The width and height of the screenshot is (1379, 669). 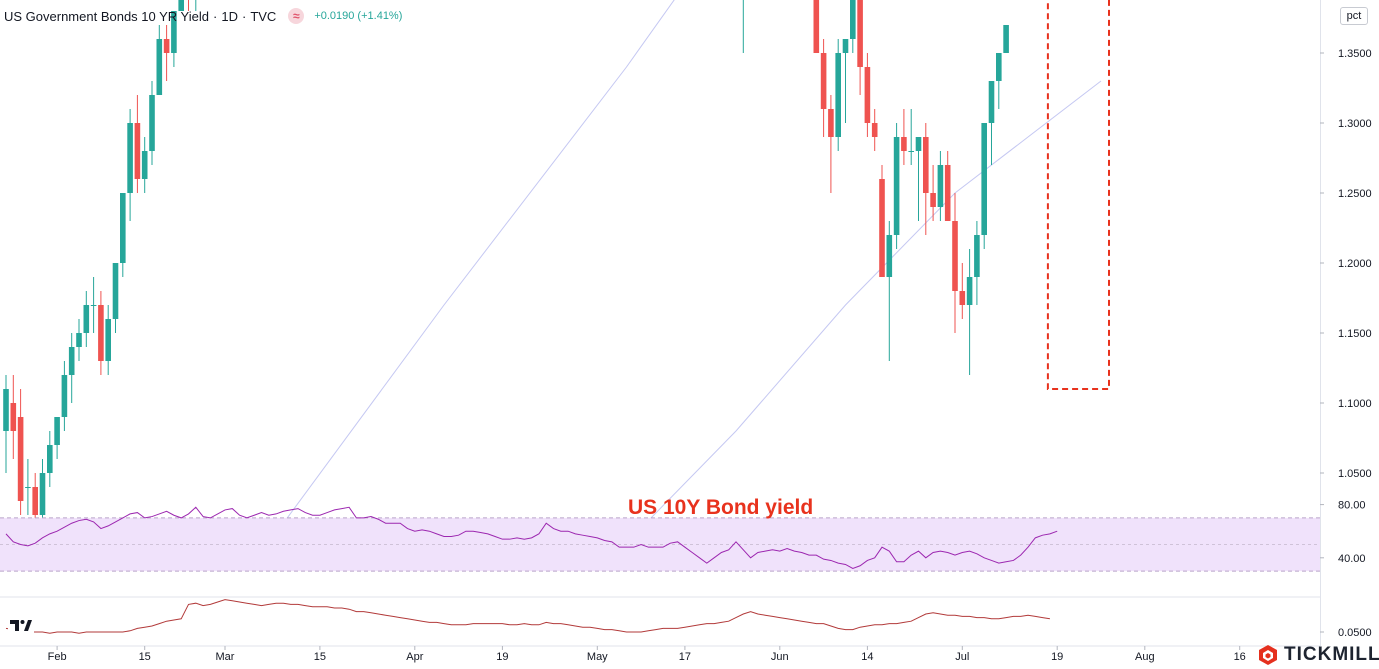 I want to click on time-tick-label: Feb, so click(x=57, y=657).